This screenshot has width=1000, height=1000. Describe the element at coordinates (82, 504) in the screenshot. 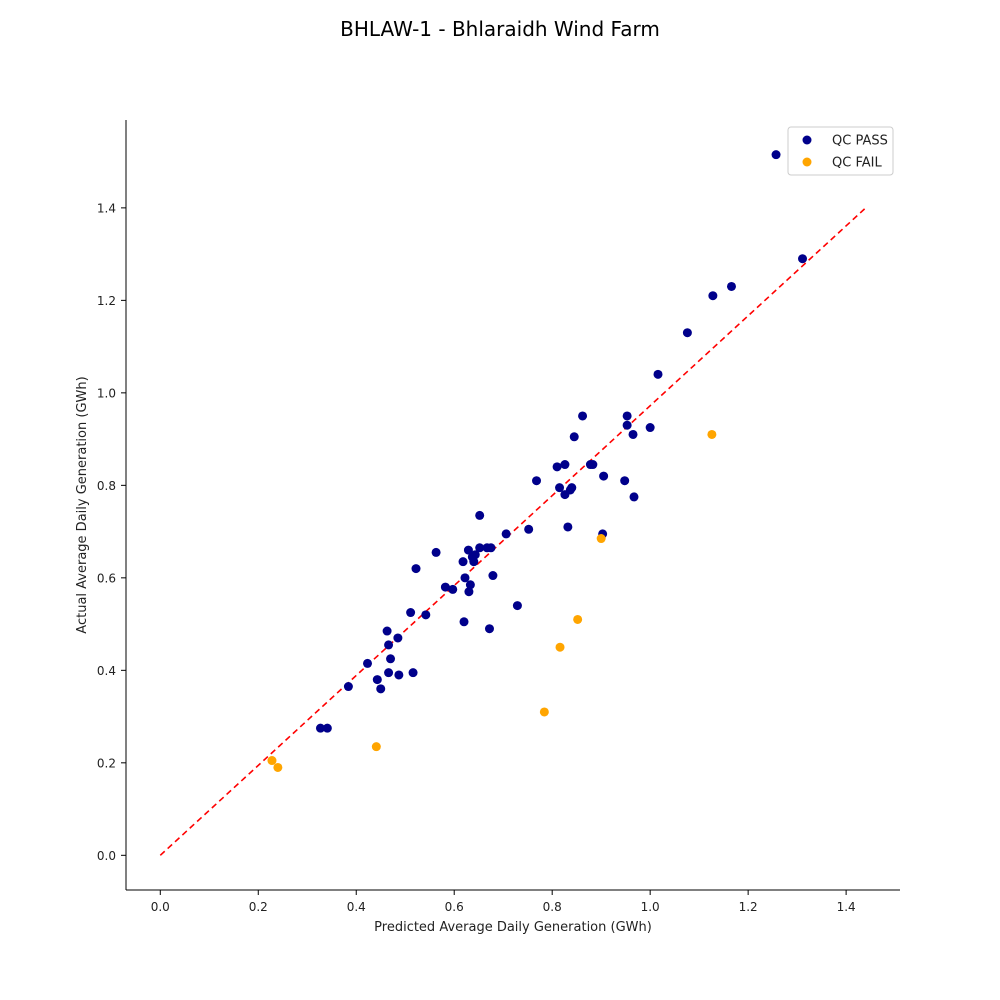

I see `y-axis-label: Actual Average Daily Generation (GWh)` at that location.